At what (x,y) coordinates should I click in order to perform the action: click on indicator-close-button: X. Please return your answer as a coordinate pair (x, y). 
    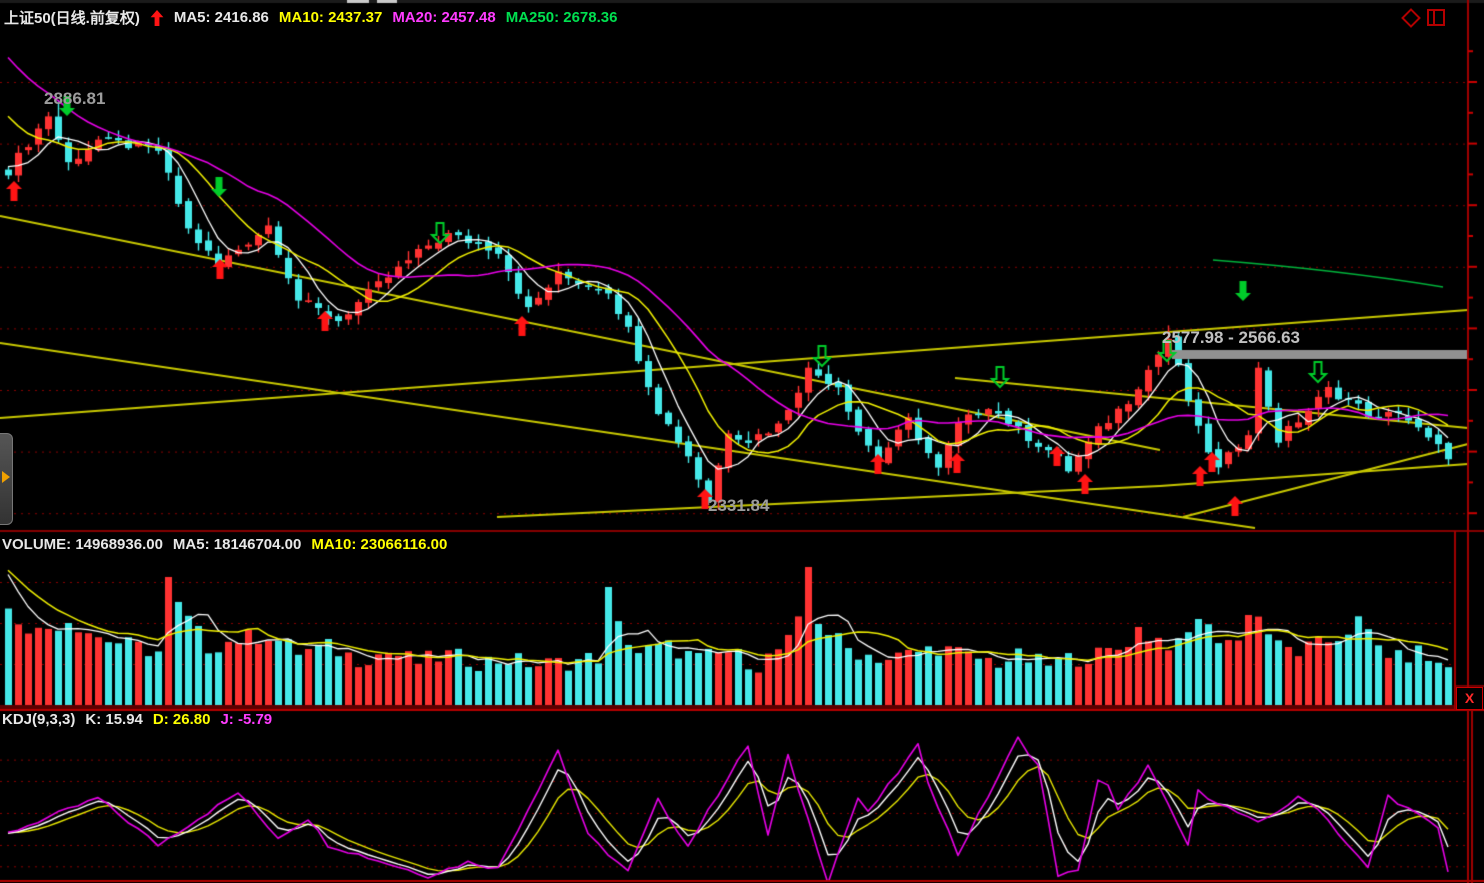
    Looking at the image, I should click on (1469, 698).